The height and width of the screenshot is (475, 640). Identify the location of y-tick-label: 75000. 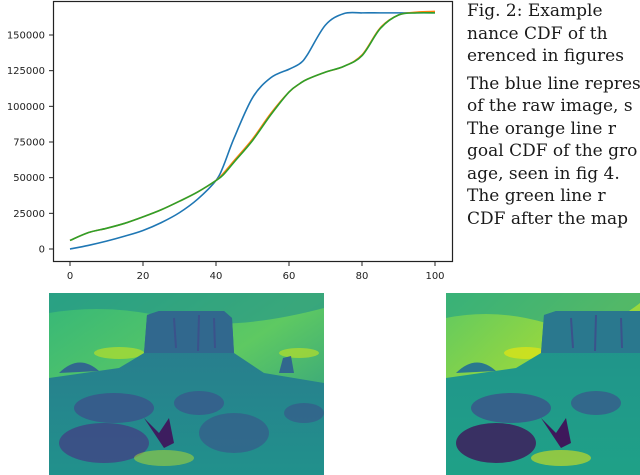
(29, 143).